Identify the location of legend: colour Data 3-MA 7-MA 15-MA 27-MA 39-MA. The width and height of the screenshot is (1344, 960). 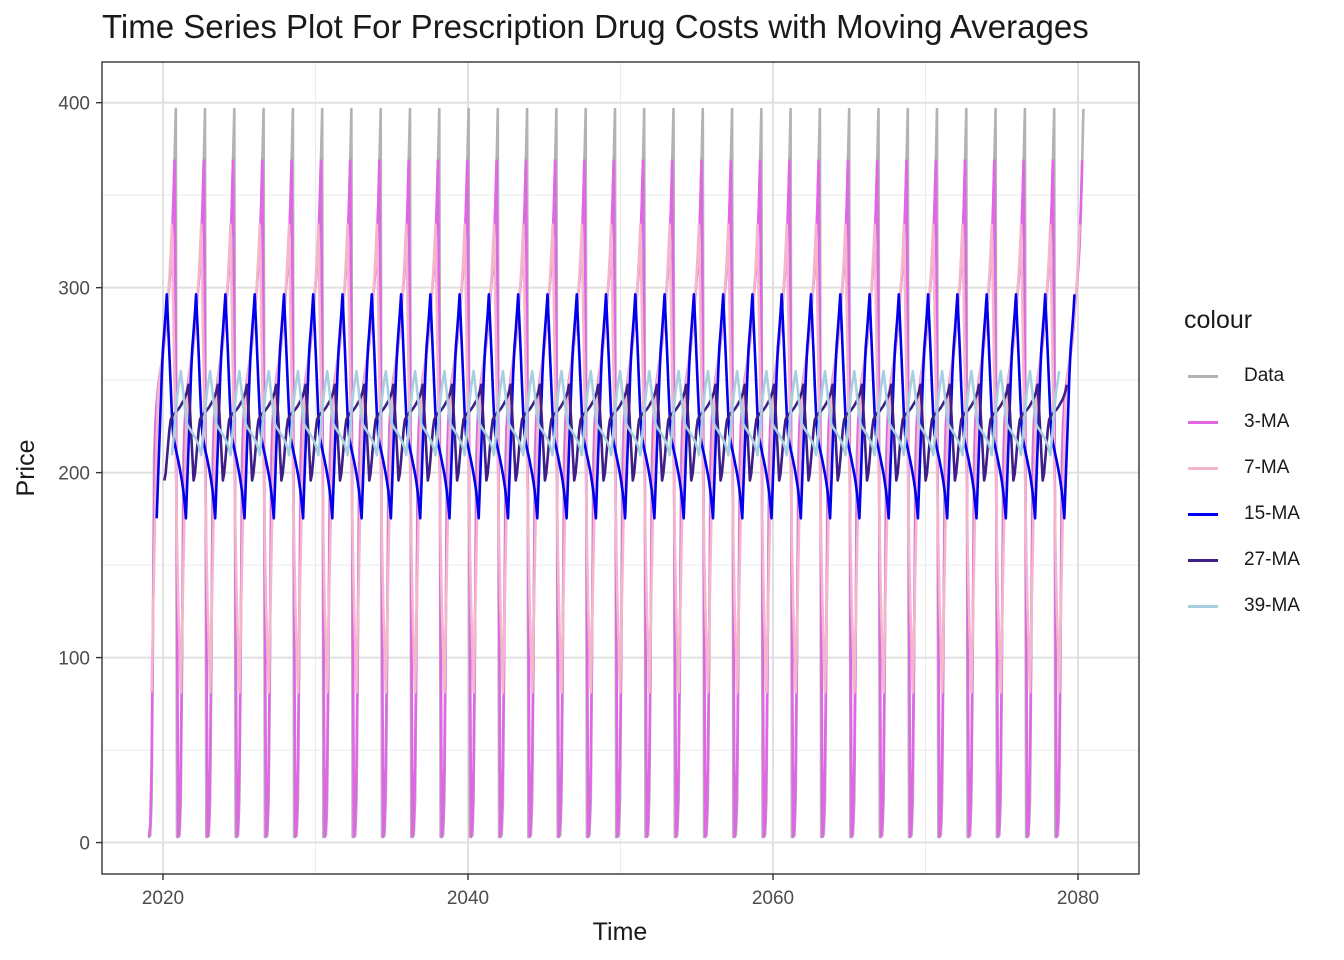
(1242, 467).